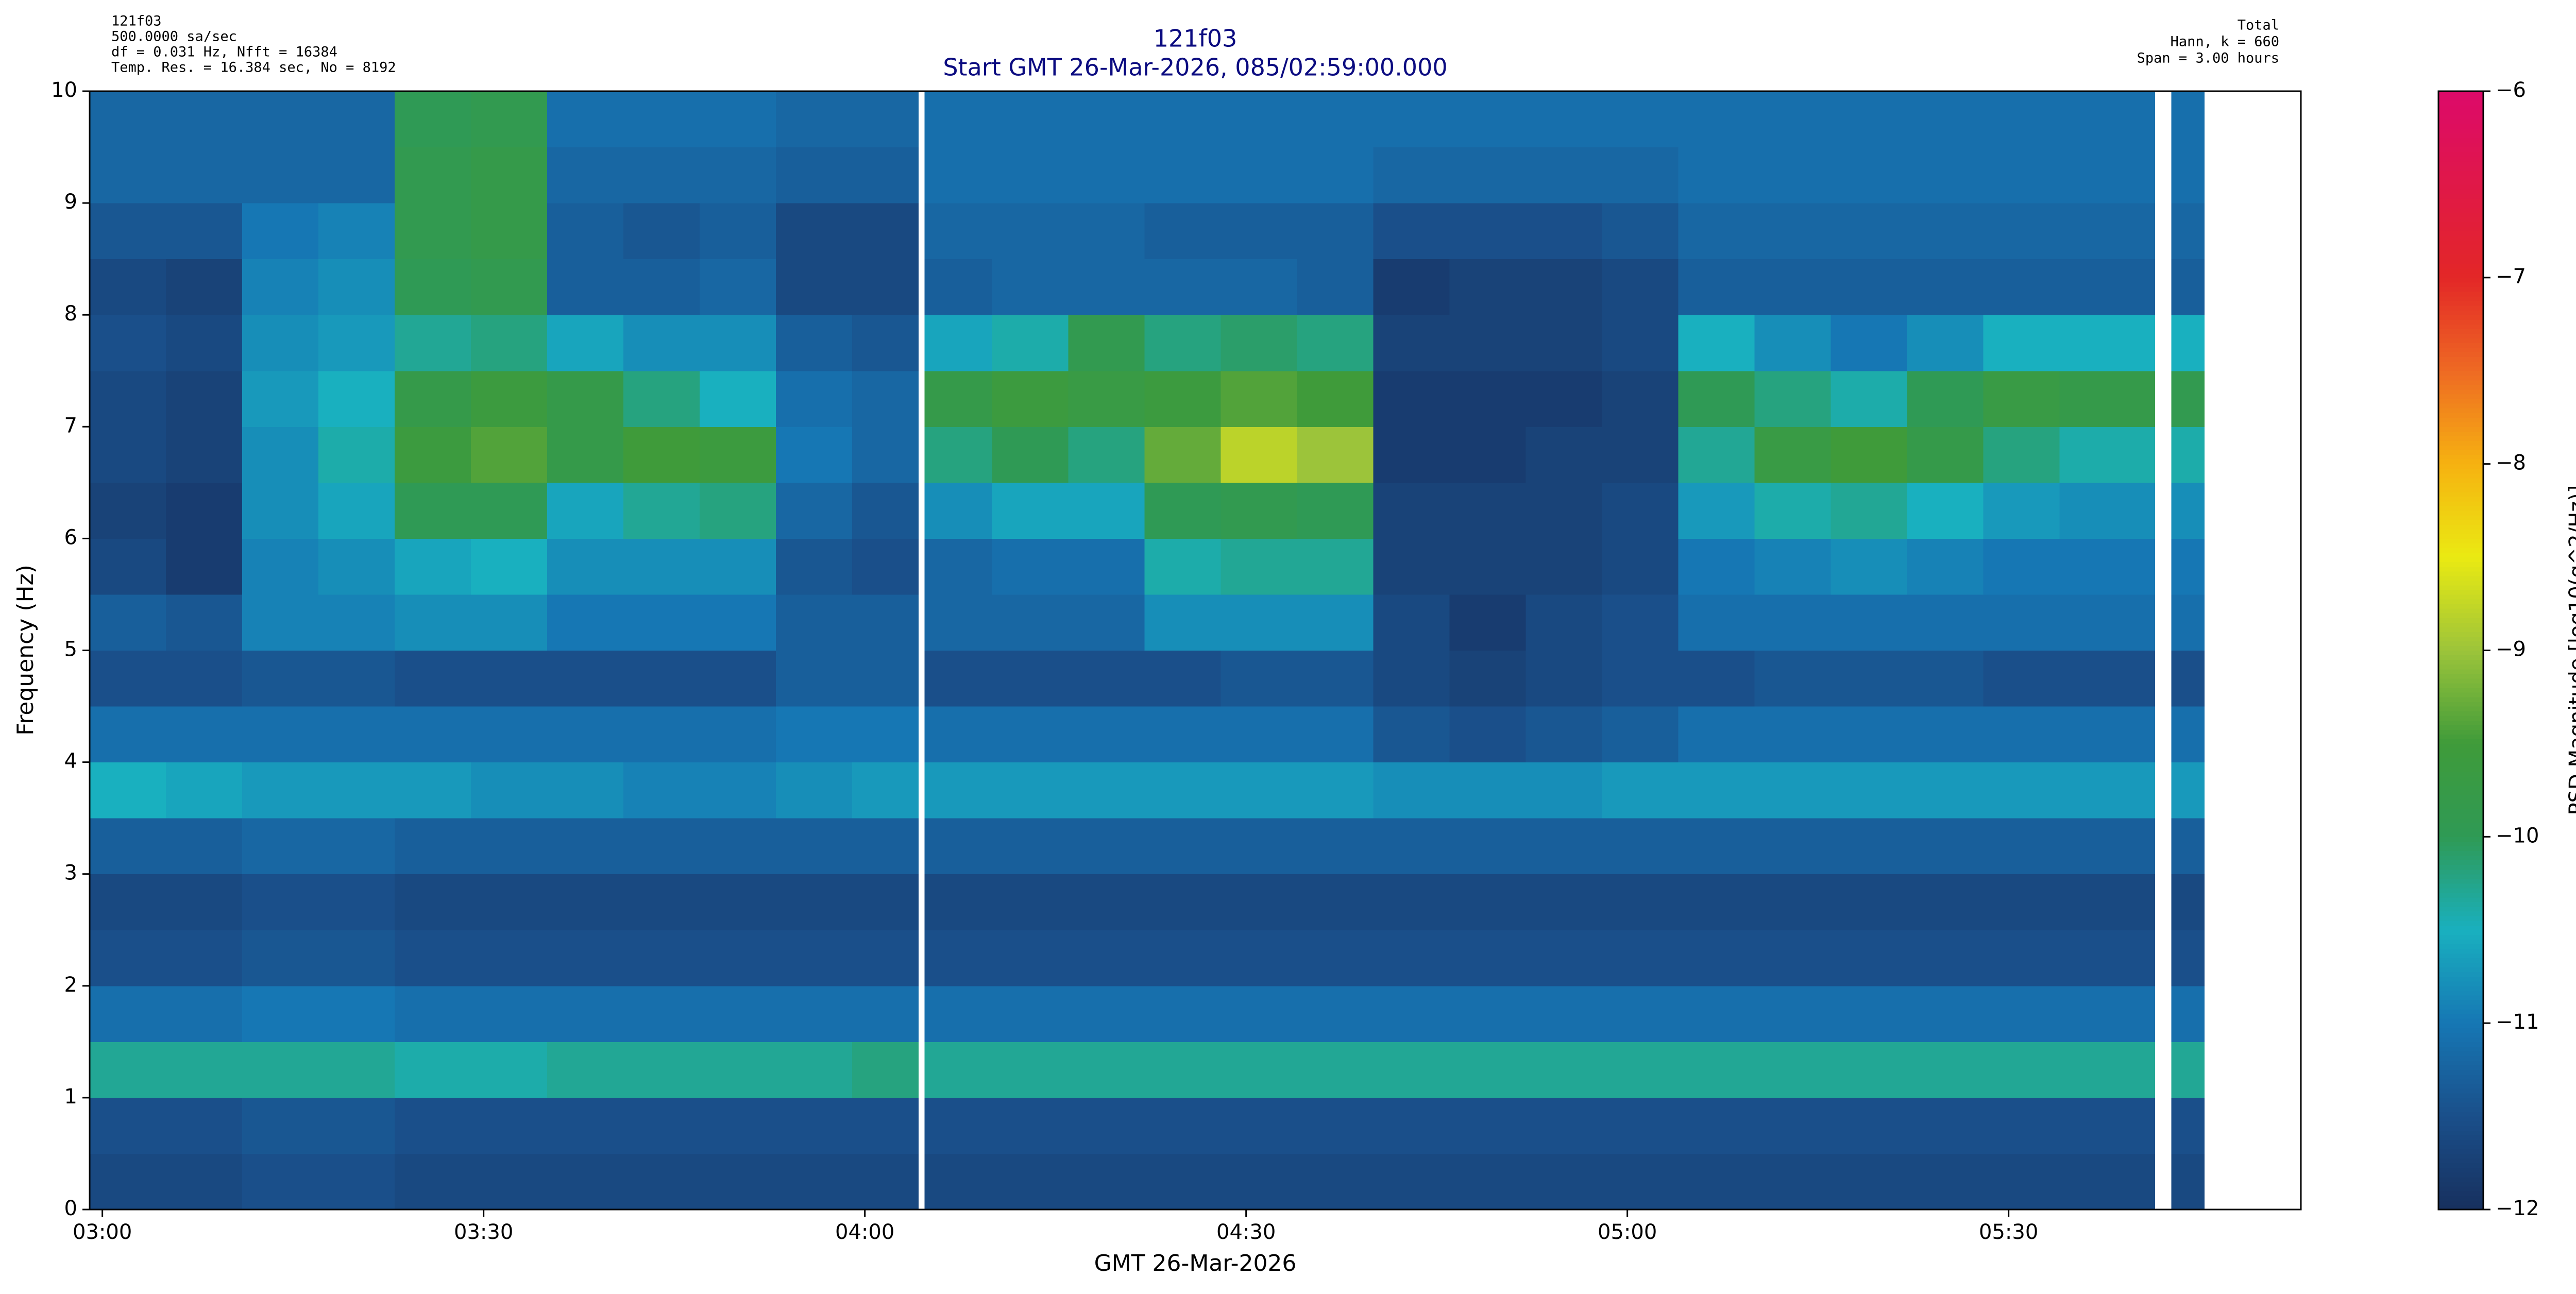  What do you see at coordinates (1246, 1232) in the screenshot?
I see `x-tick-label: 04:30` at bounding box center [1246, 1232].